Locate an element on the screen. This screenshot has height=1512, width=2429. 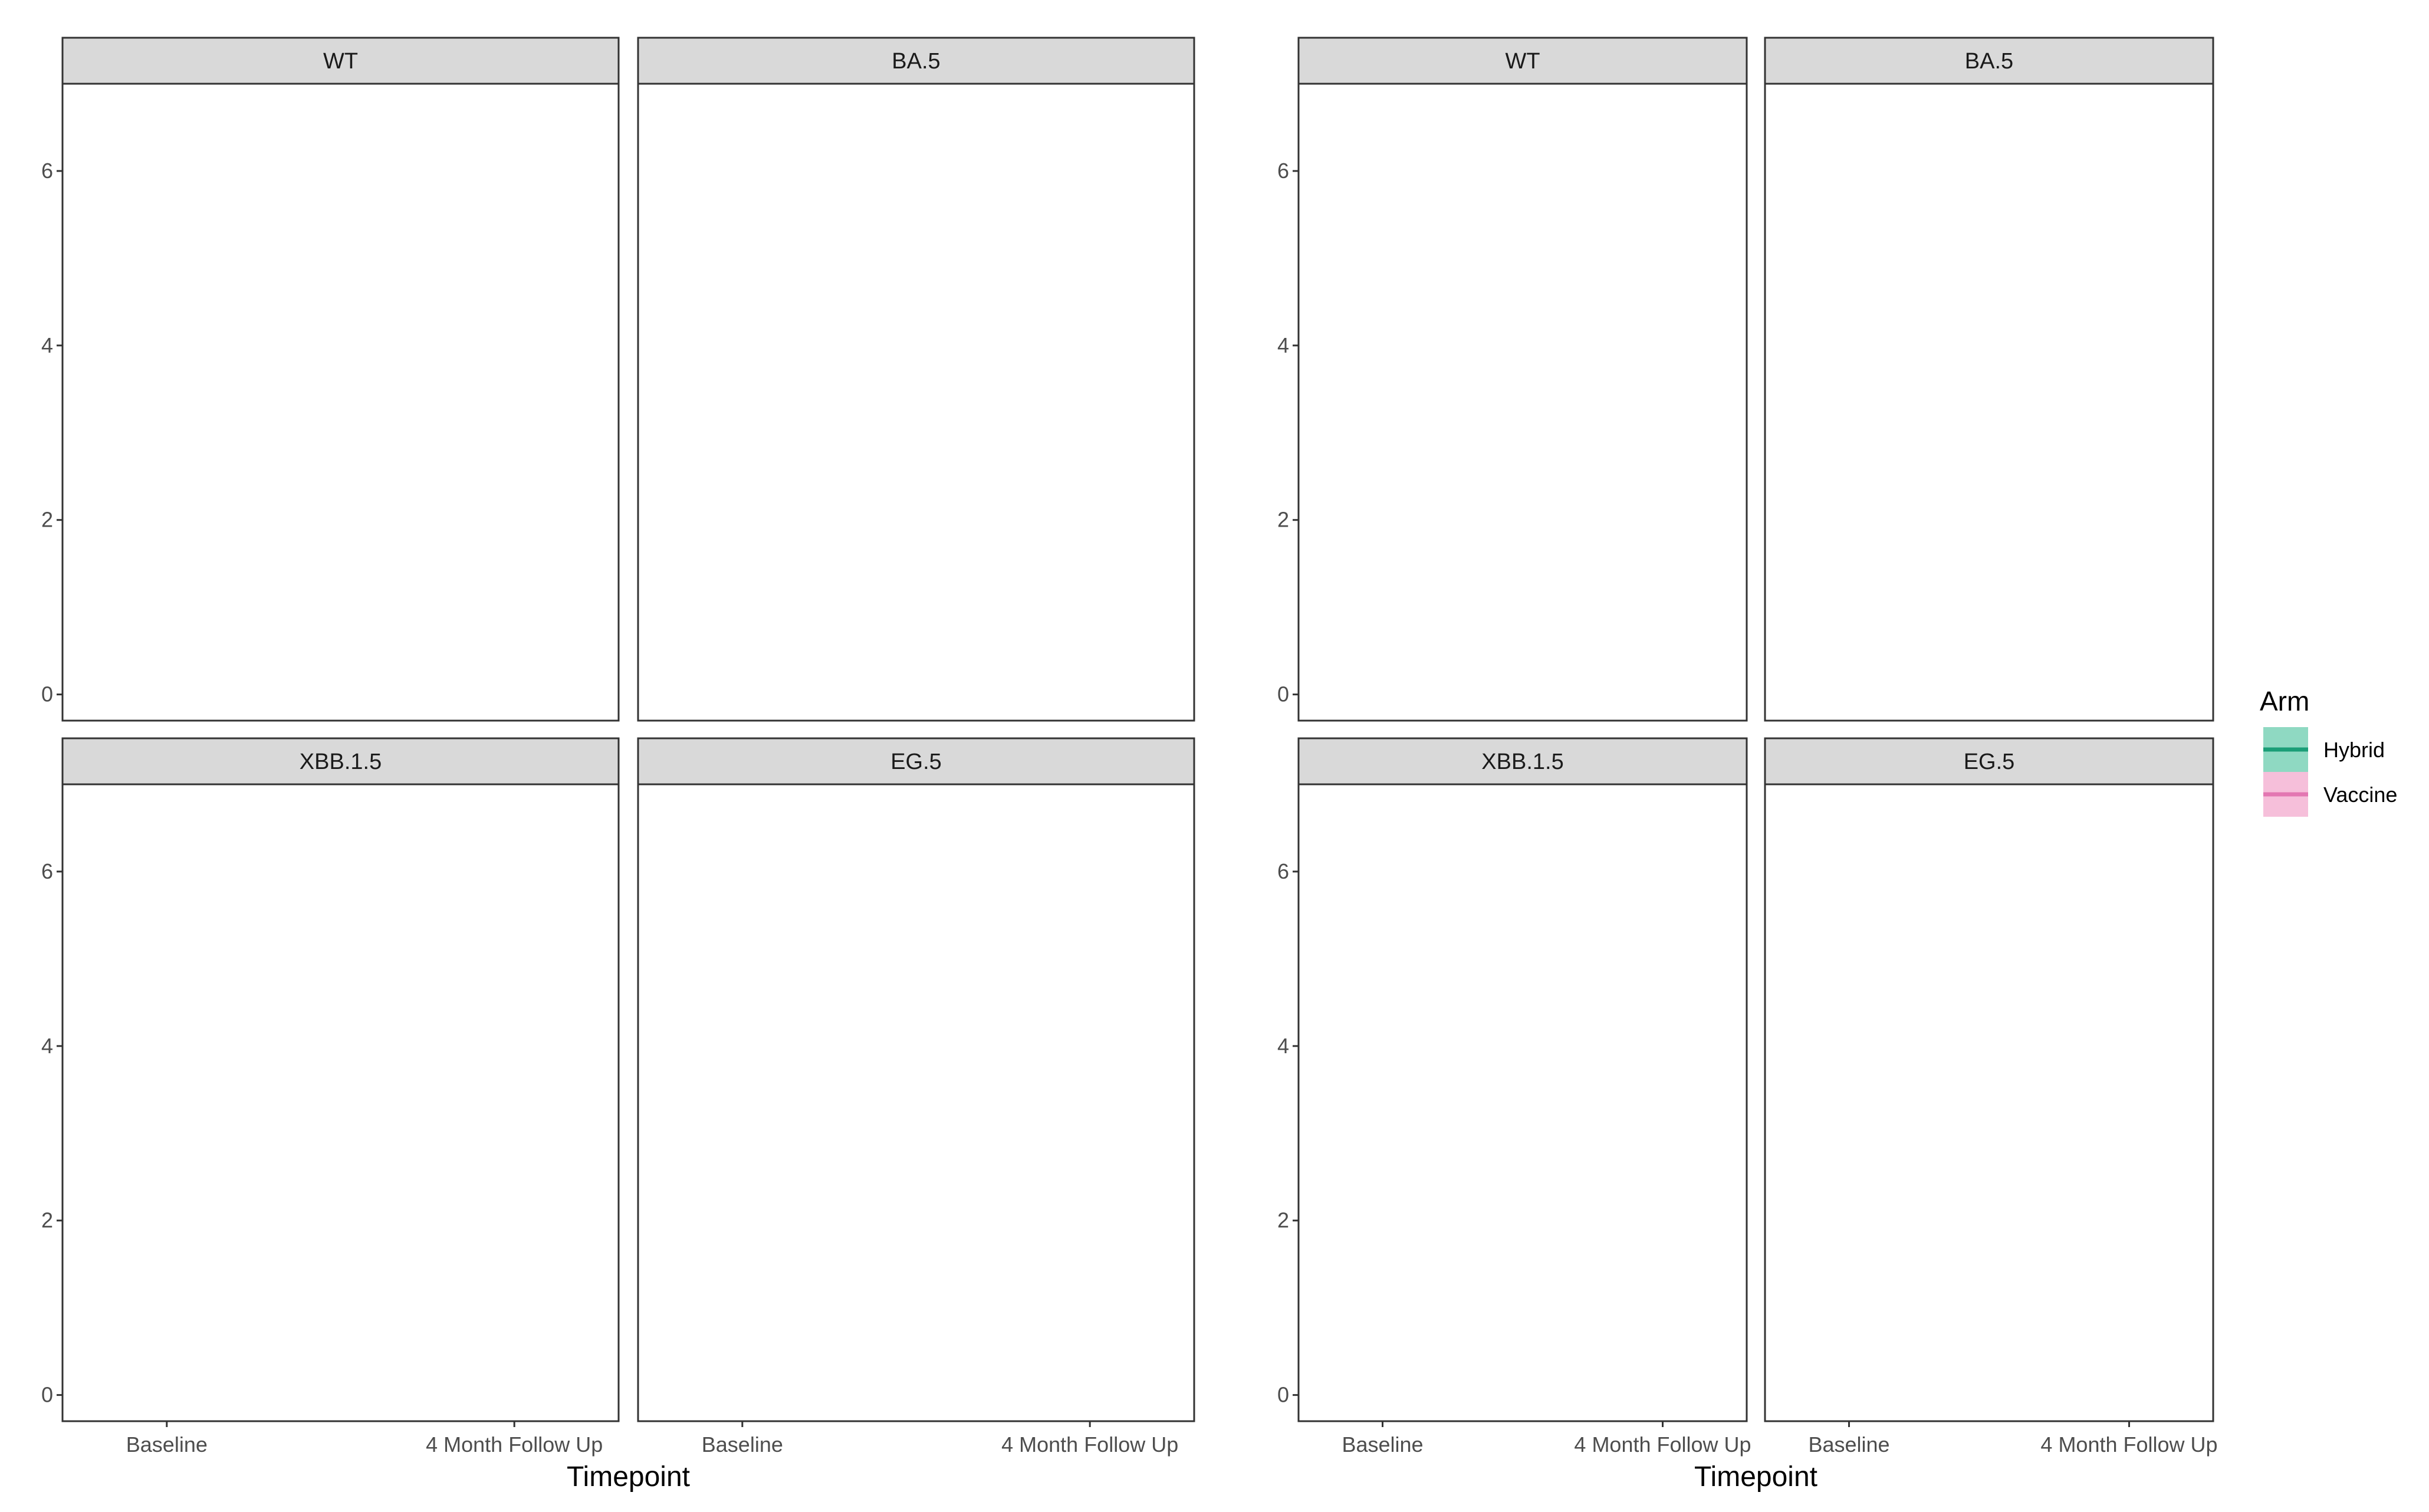
facet-model-fits-WT: WT 0 2 4 6 is located at coordinates (1512, 380).